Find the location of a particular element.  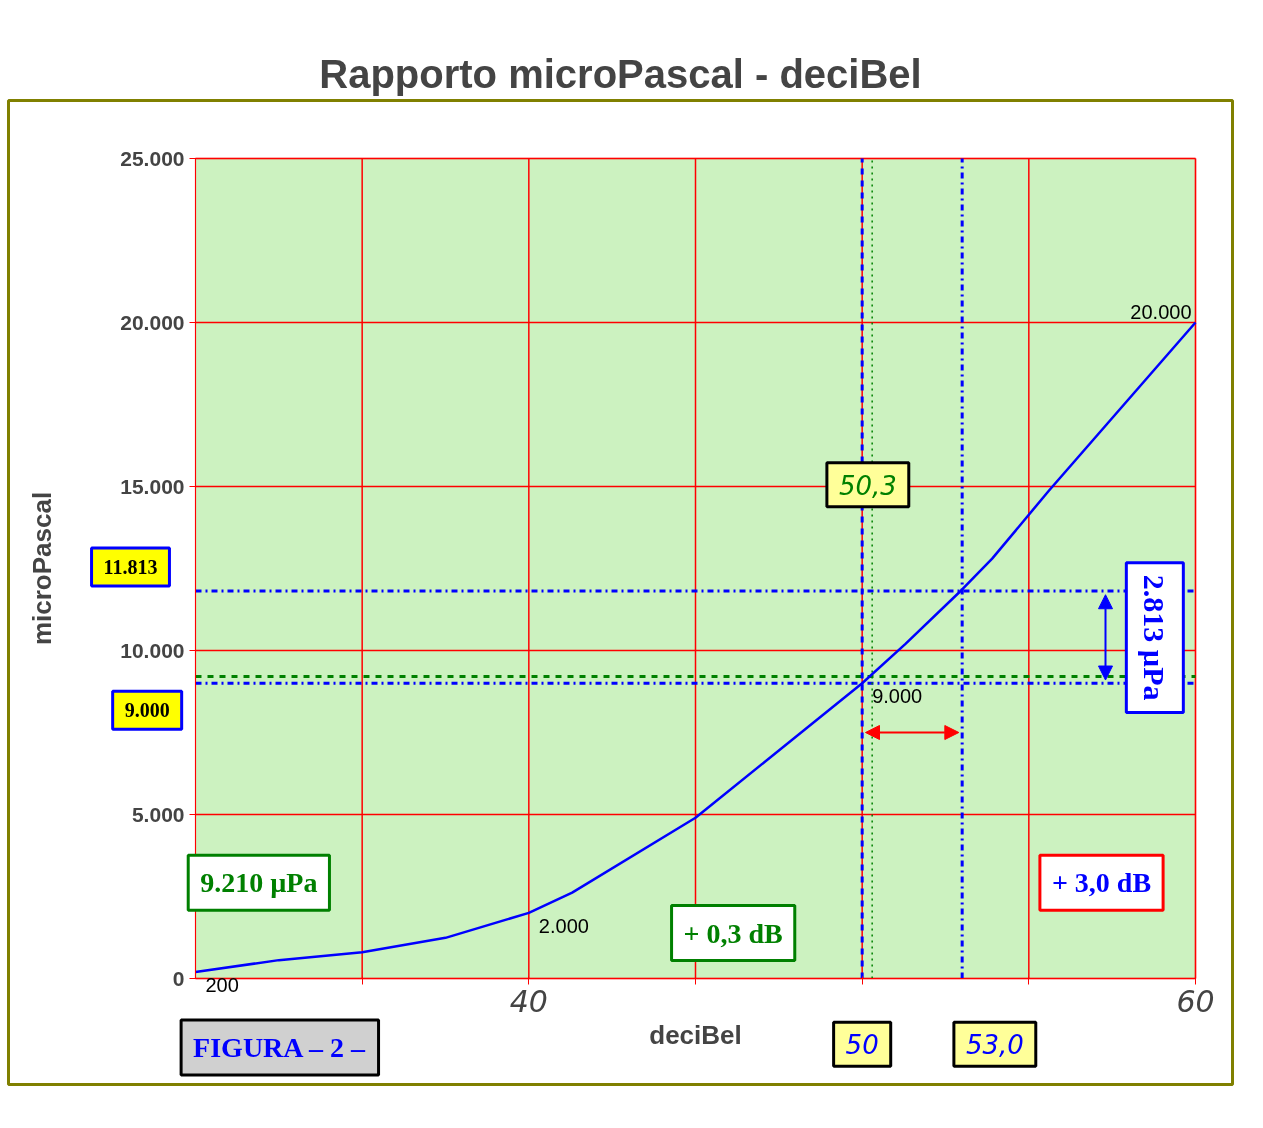

y-tick-label: 15.000 is located at coordinates (152, 486).